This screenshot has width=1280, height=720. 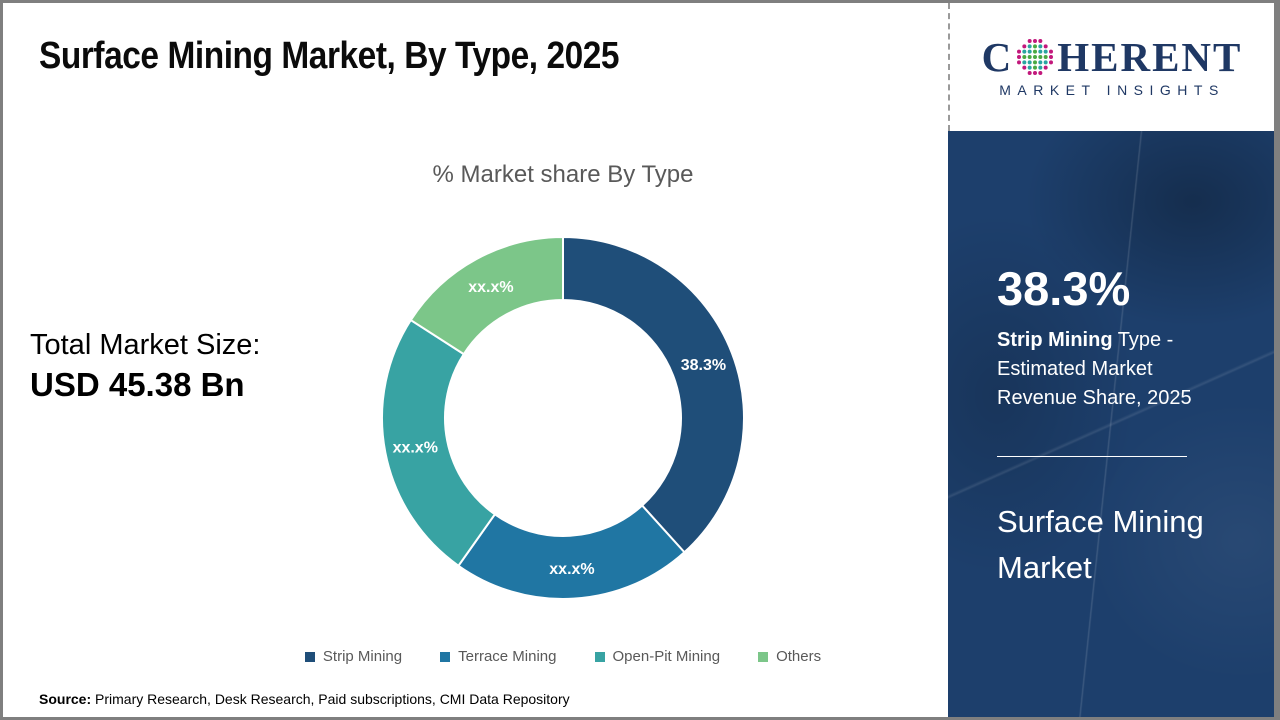 What do you see at coordinates (703, 365) in the screenshot?
I see `donut-segment-label: 38.3%` at bounding box center [703, 365].